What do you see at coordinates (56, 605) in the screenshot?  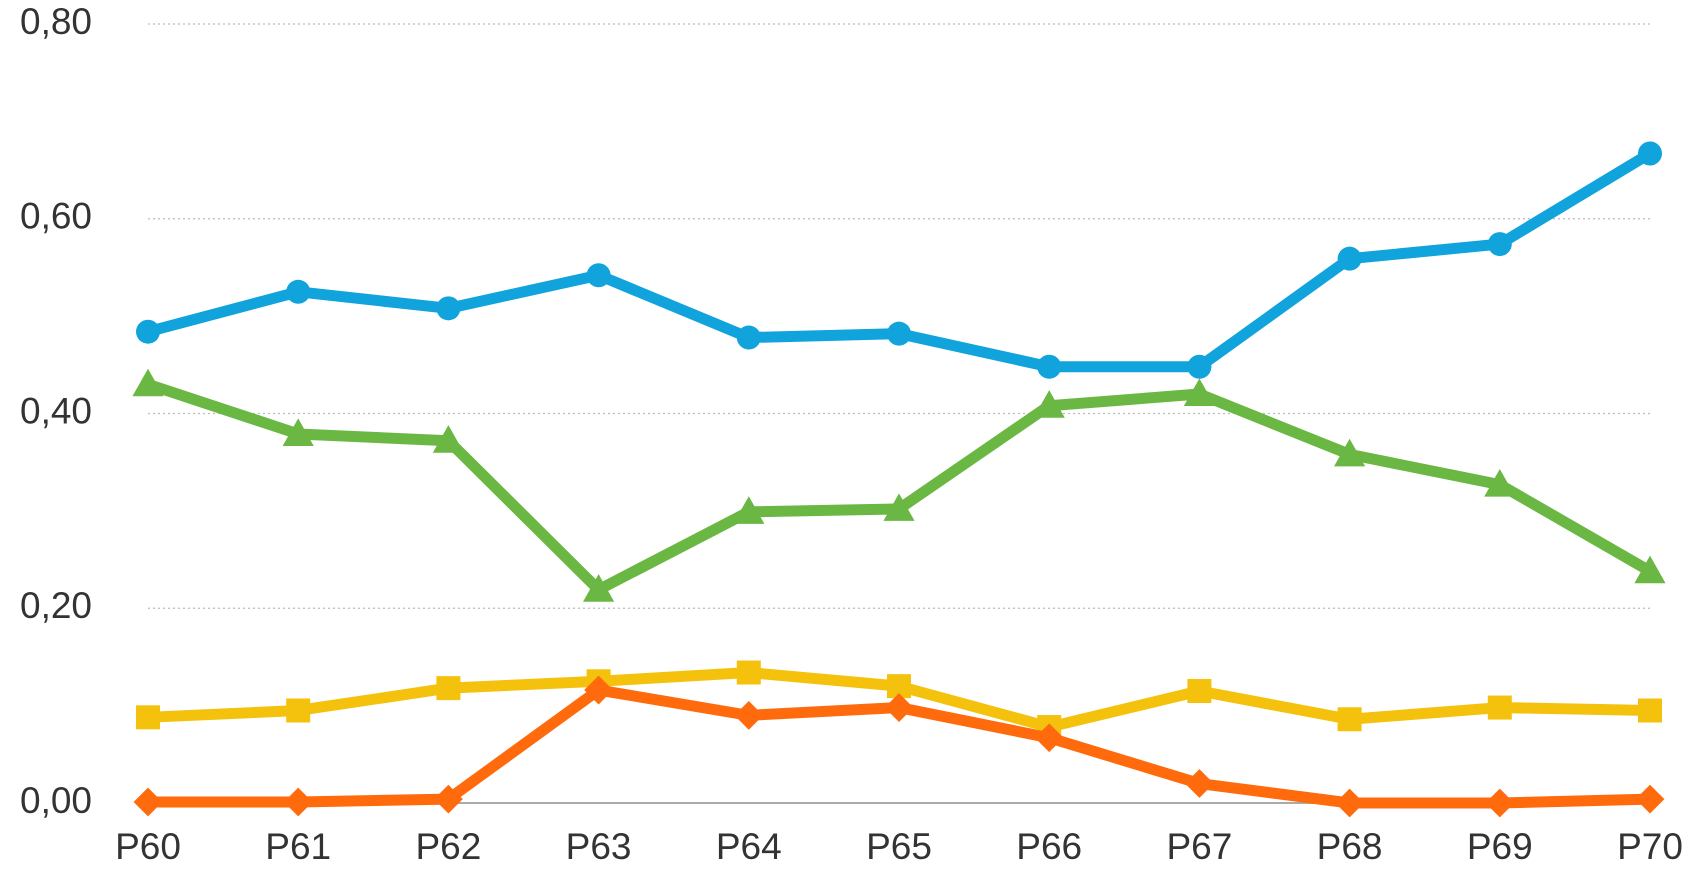 I see `y-tick-label: 0,20` at bounding box center [56, 605].